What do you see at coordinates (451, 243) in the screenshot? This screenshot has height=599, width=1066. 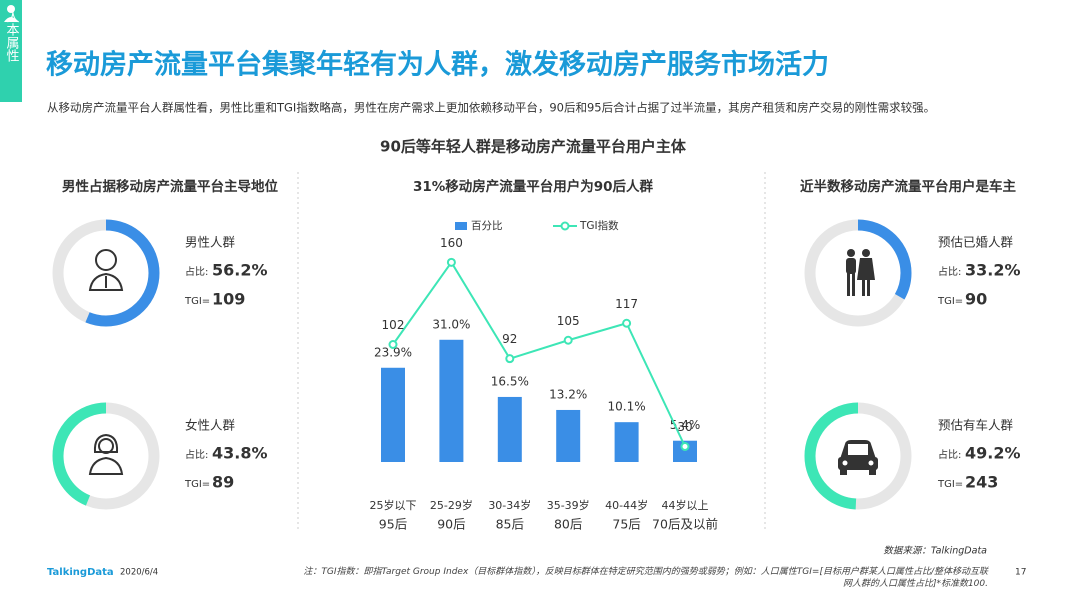 I see `tgi-value-label: 160` at bounding box center [451, 243].